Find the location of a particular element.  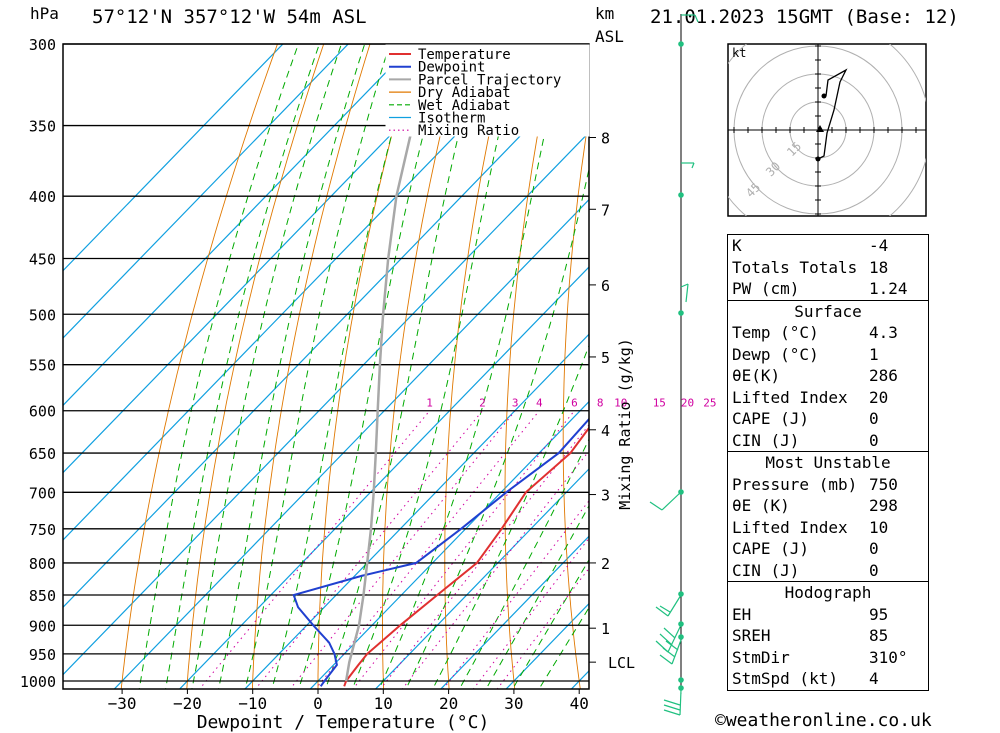

index-label: Lifted Index is located at coordinates (790, 527).